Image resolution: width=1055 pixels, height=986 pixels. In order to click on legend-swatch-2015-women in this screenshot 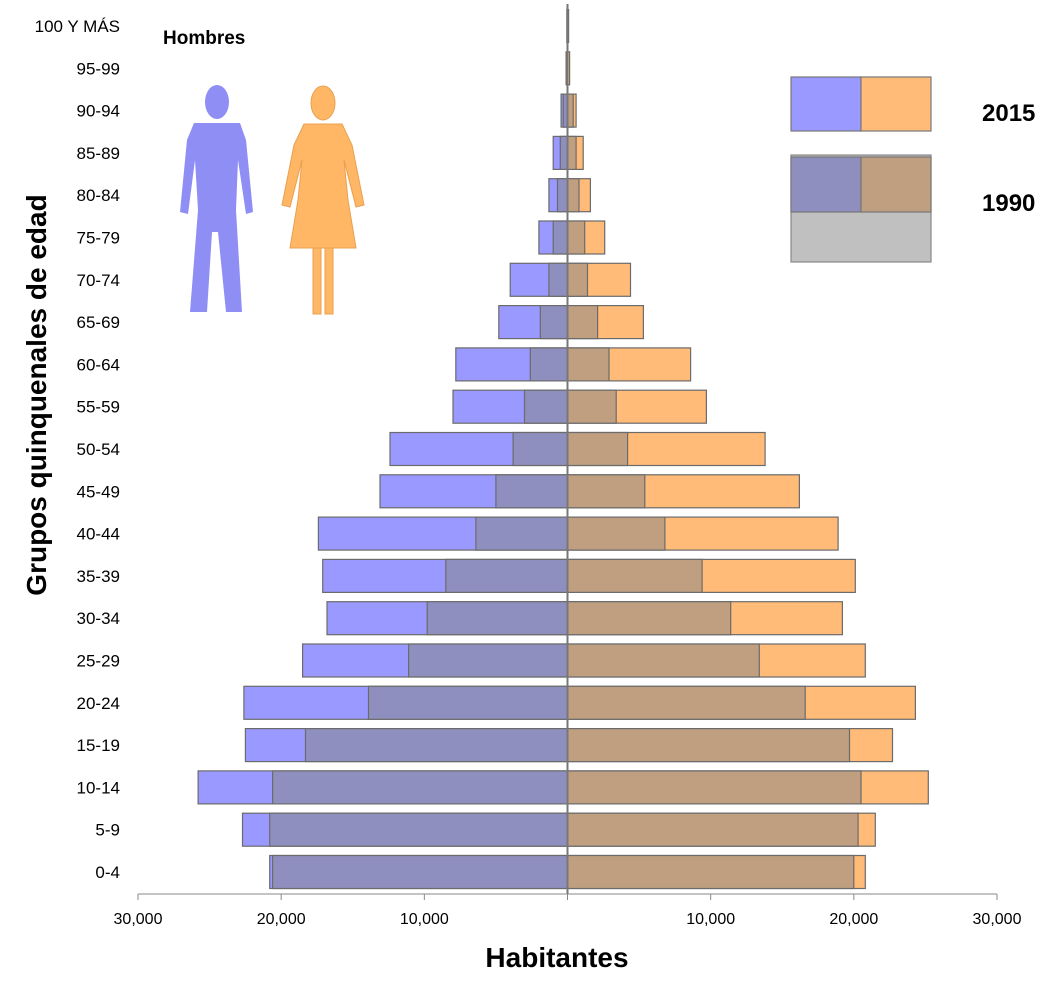, I will do `click(896, 104)`.